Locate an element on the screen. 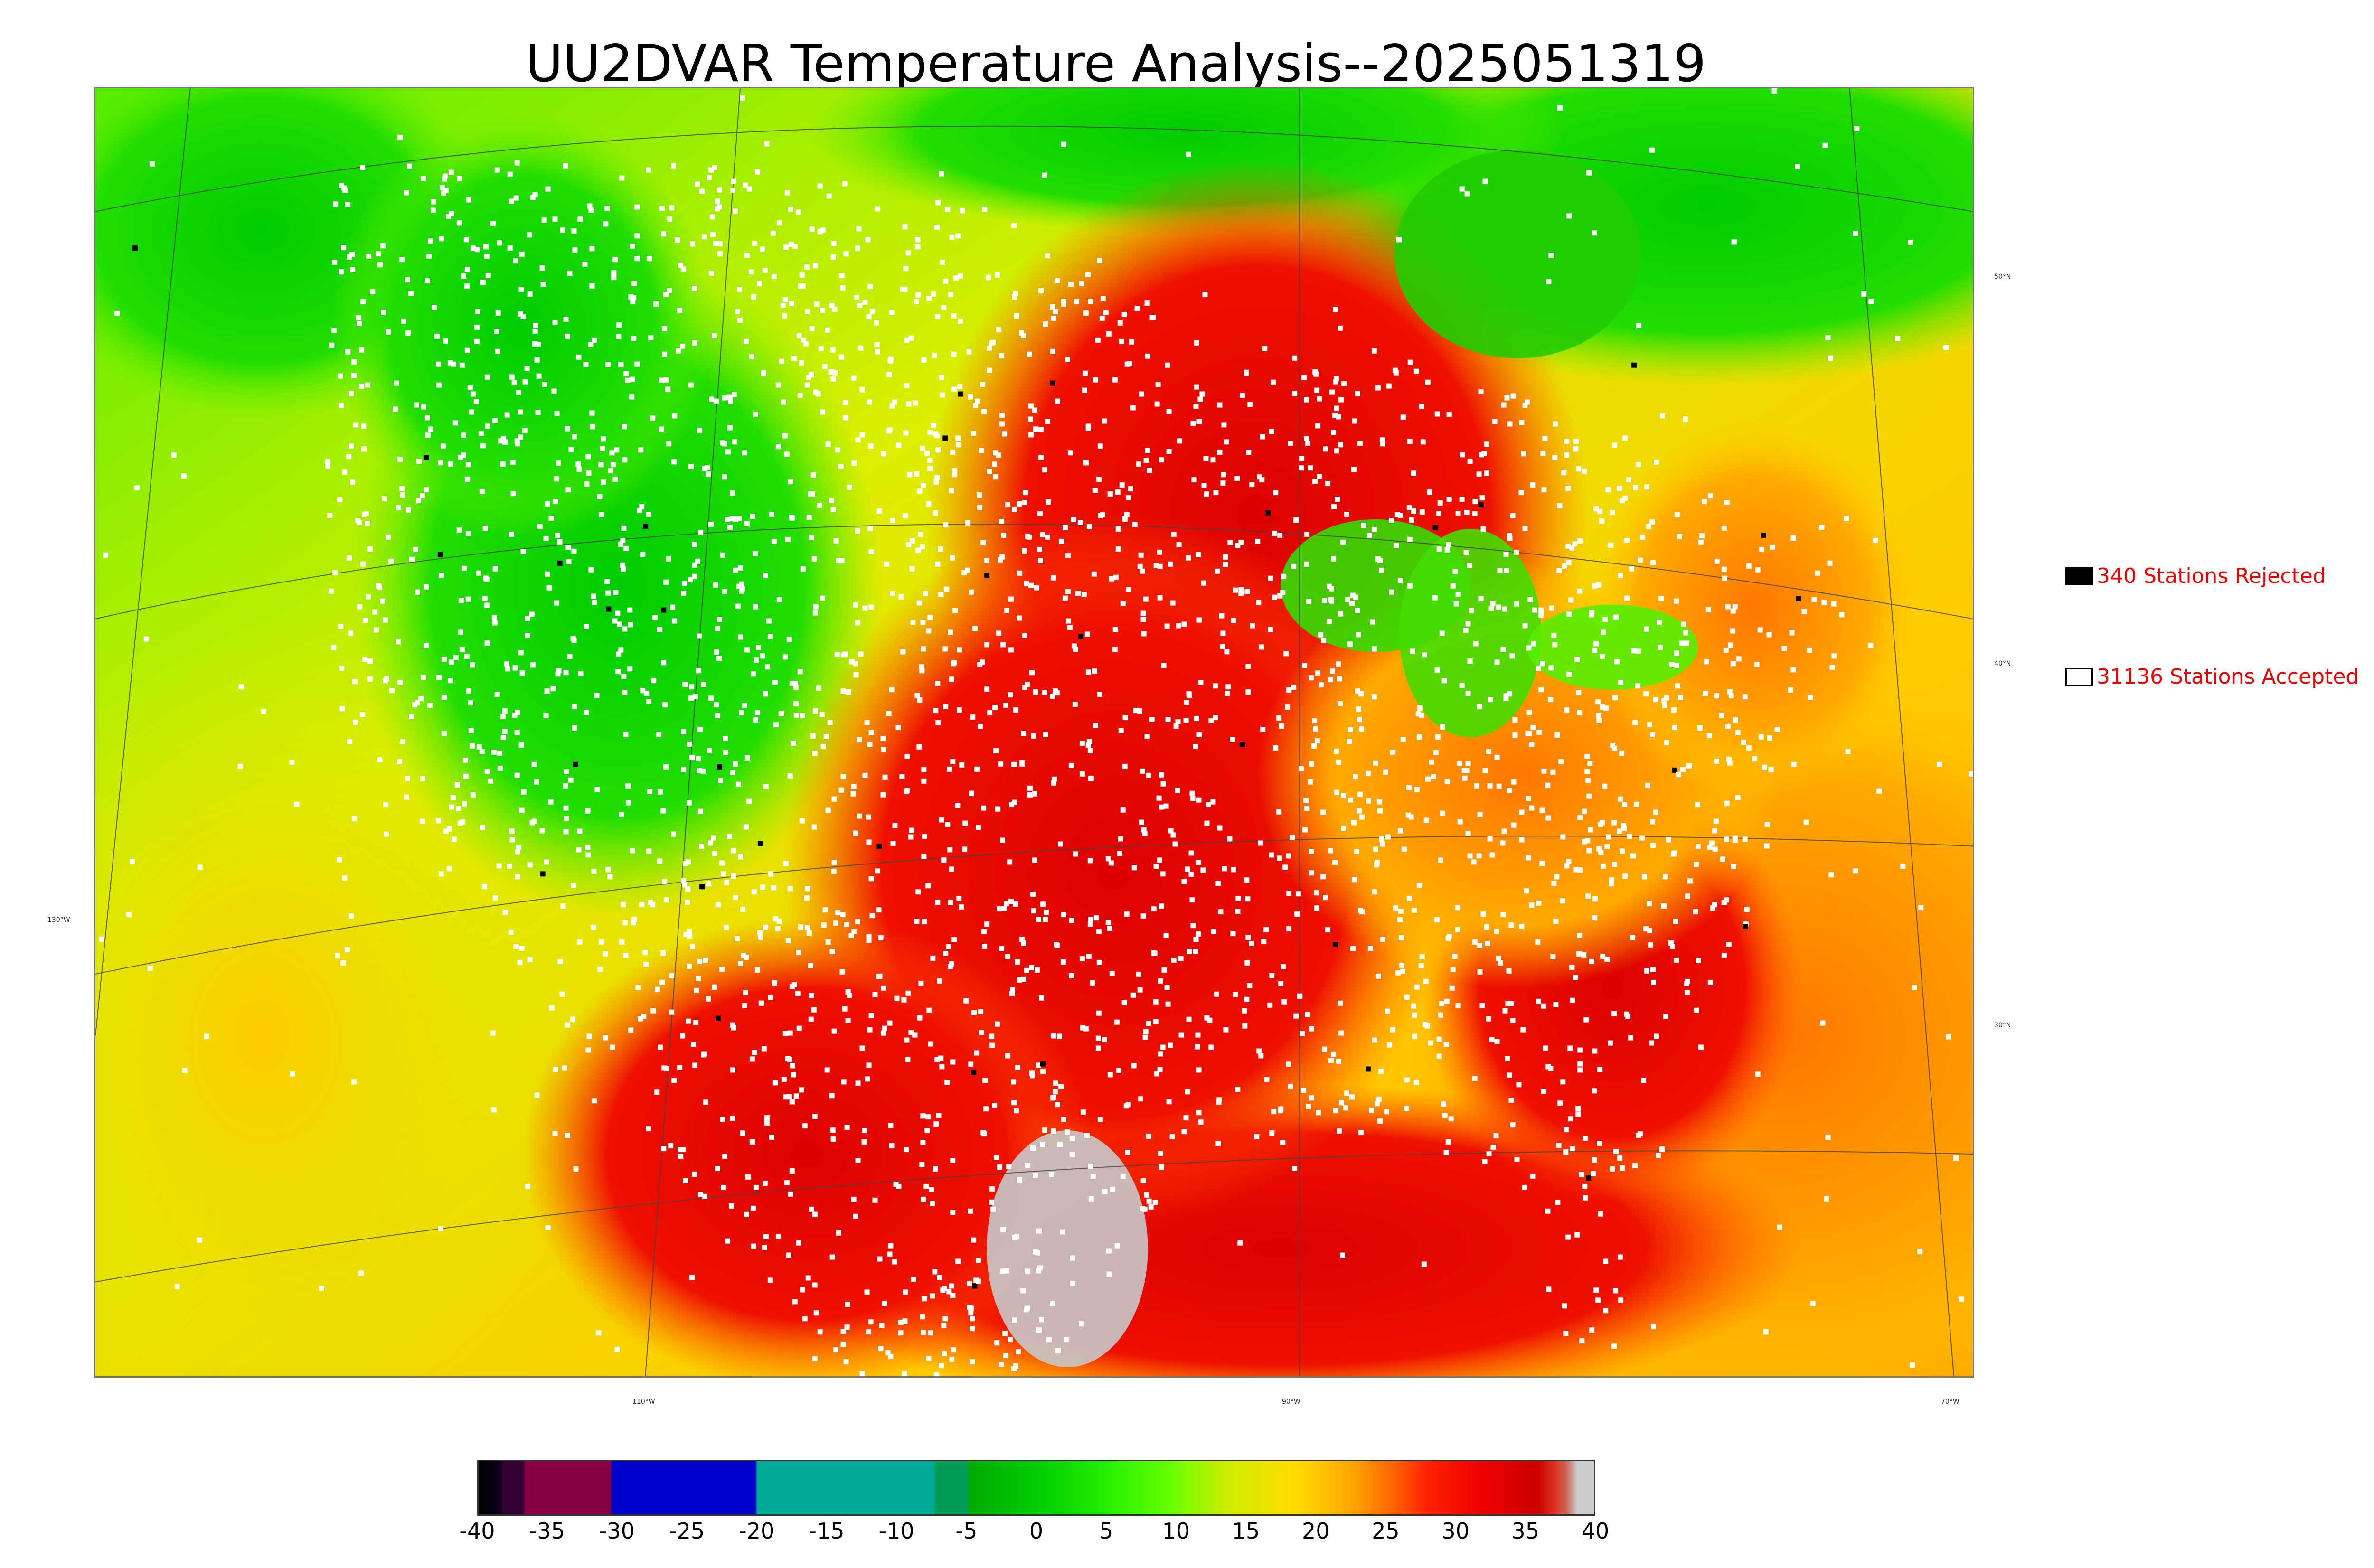 This screenshot has width=2374, height=1568. colorbar-tick: 30 is located at coordinates (1455, 1531).